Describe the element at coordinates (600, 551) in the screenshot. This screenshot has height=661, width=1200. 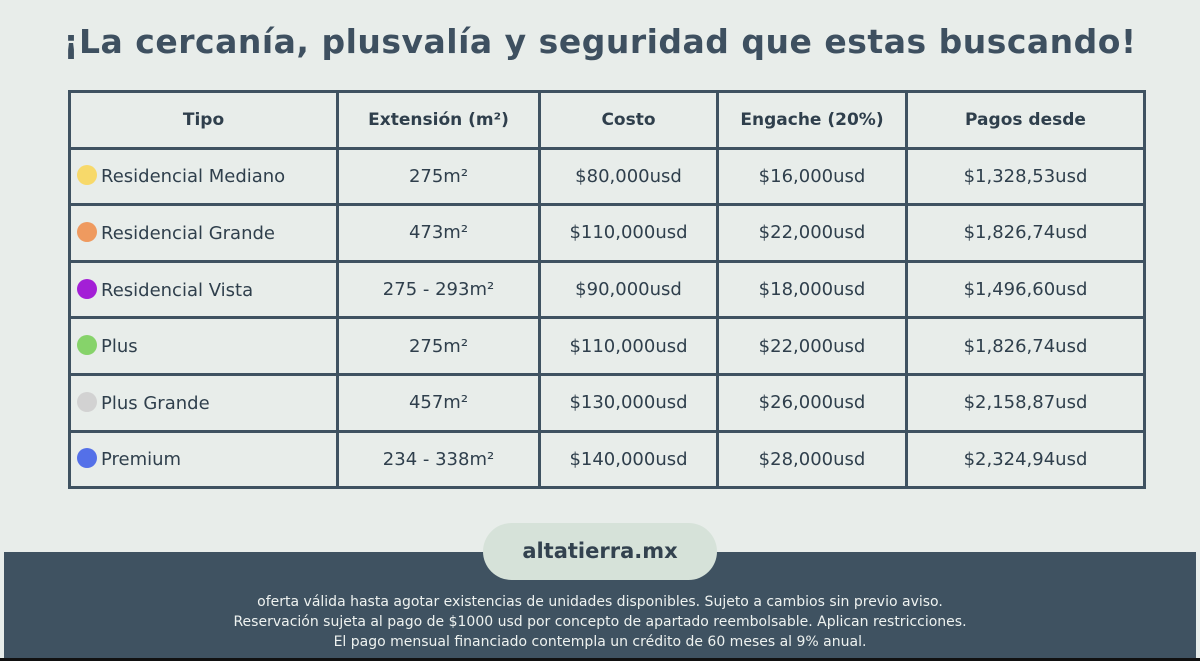
I see `website-link: altatierra.mx` at that location.